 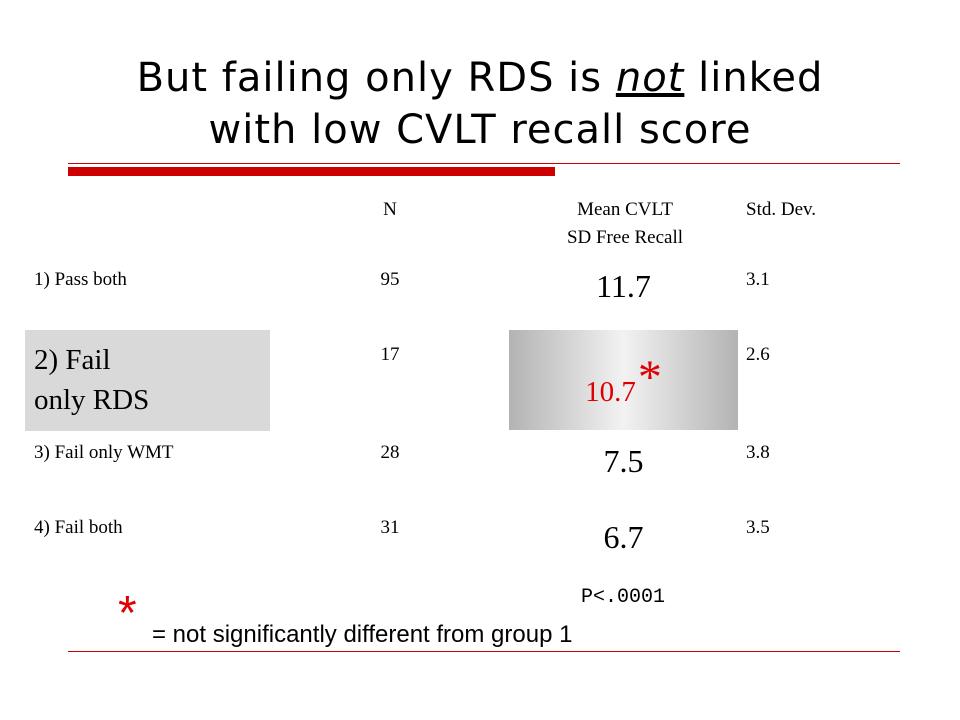 What do you see at coordinates (610, 392) in the screenshot?
I see `row2-mean-value: 10.7` at bounding box center [610, 392].